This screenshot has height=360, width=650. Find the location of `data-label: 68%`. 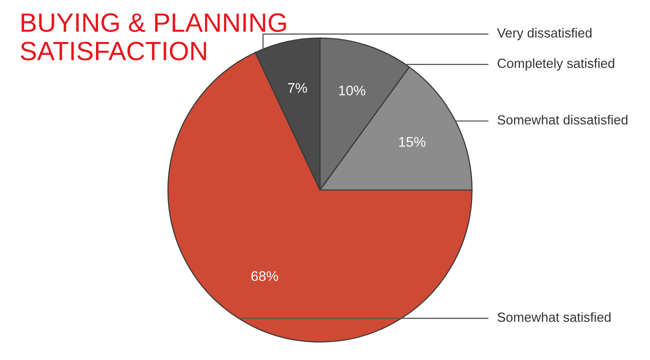

data-label: 68% is located at coordinates (264, 276).